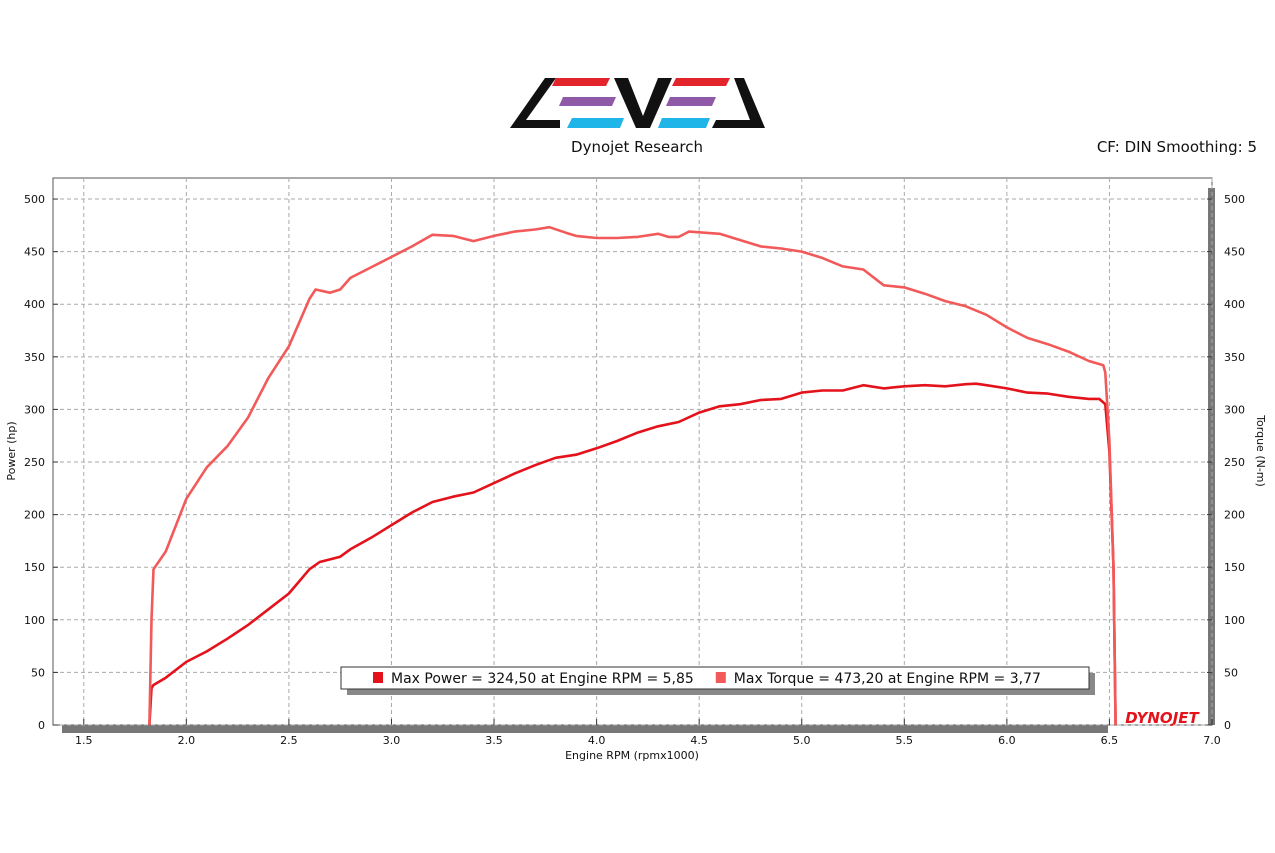  Describe the element at coordinates (84, 740) in the screenshot. I see `x-tick-label: 1.5` at that location.